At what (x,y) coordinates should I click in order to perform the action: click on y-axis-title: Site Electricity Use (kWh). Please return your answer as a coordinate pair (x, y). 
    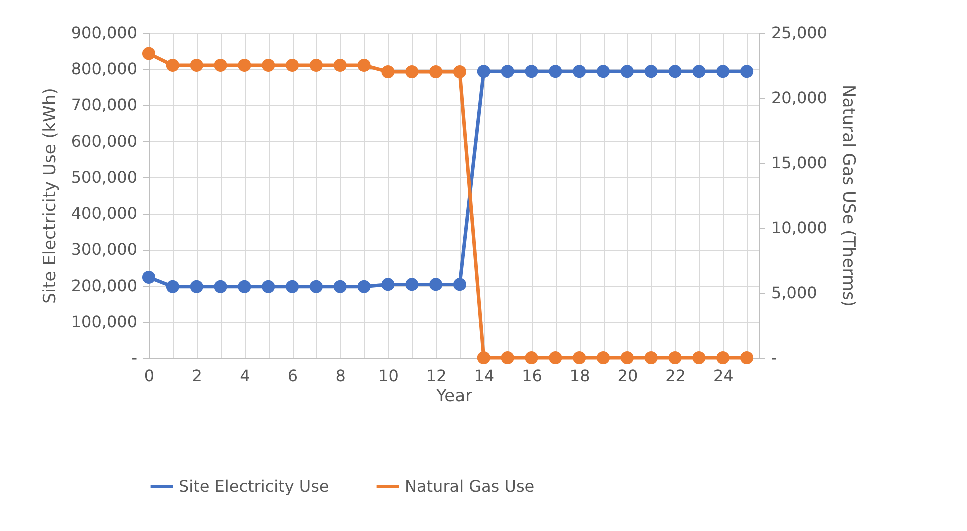
    Looking at the image, I should click on (50, 196).